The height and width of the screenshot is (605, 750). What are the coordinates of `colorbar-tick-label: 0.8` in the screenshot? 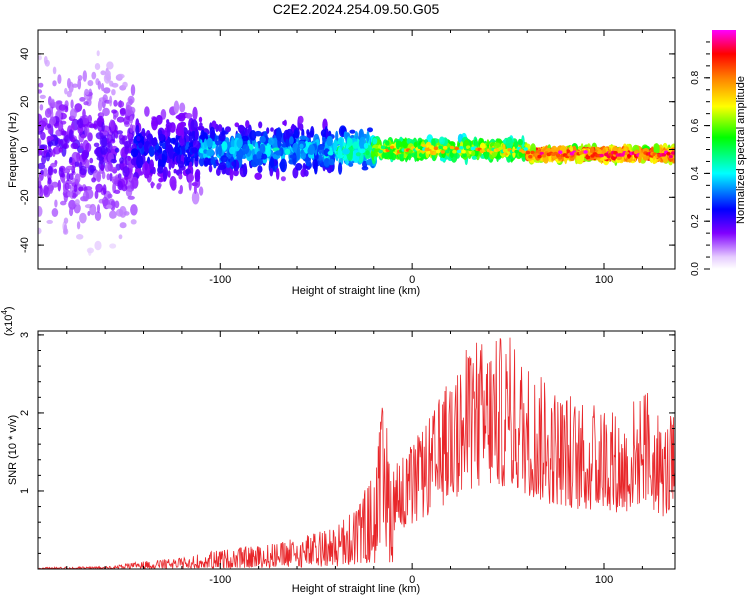 It's located at (695, 77).